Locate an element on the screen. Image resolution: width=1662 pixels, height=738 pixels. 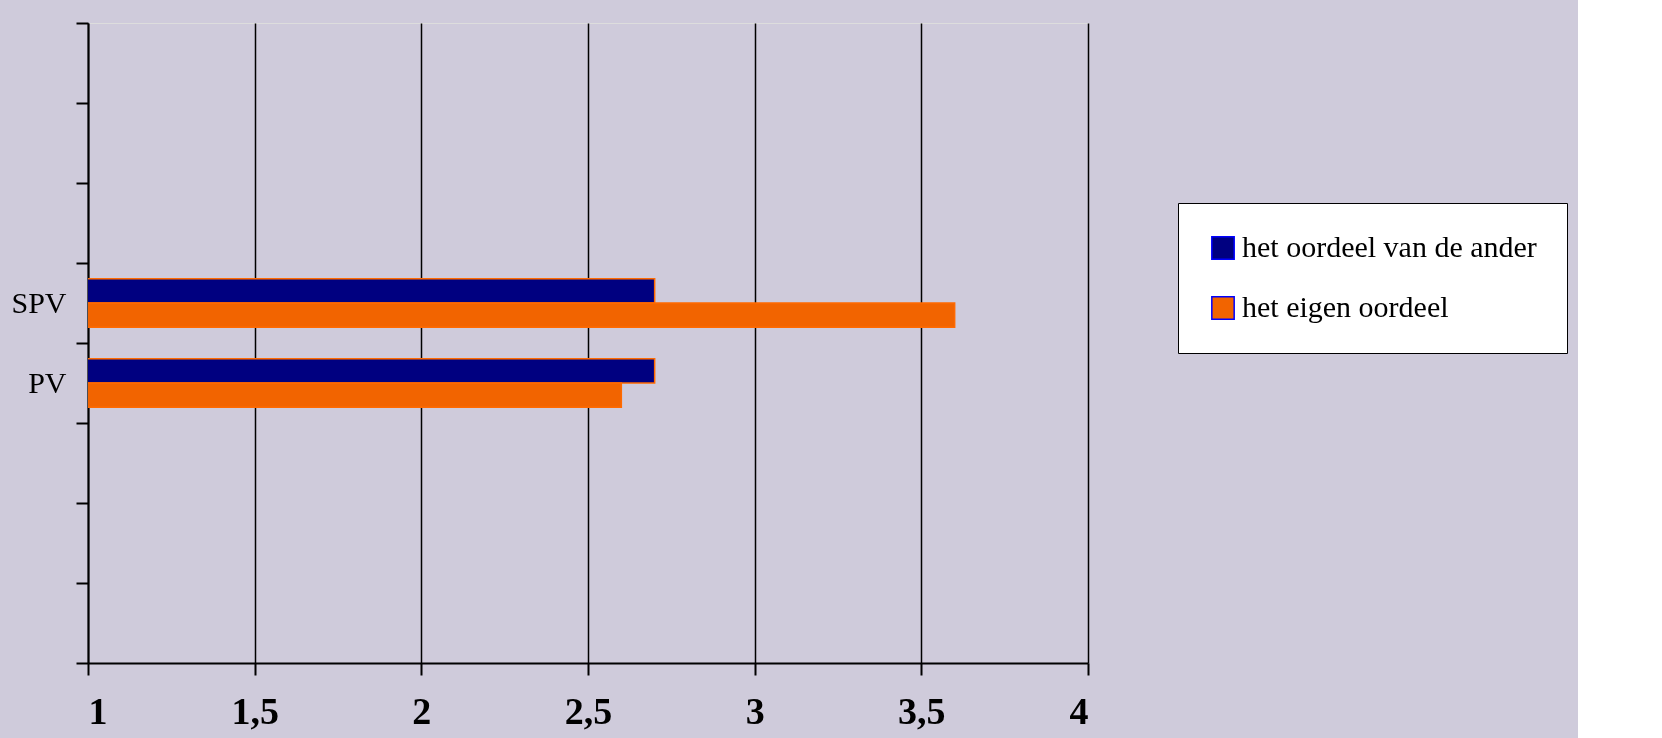
legend-label: het eigen oordeel is located at coordinates (1345, 306).